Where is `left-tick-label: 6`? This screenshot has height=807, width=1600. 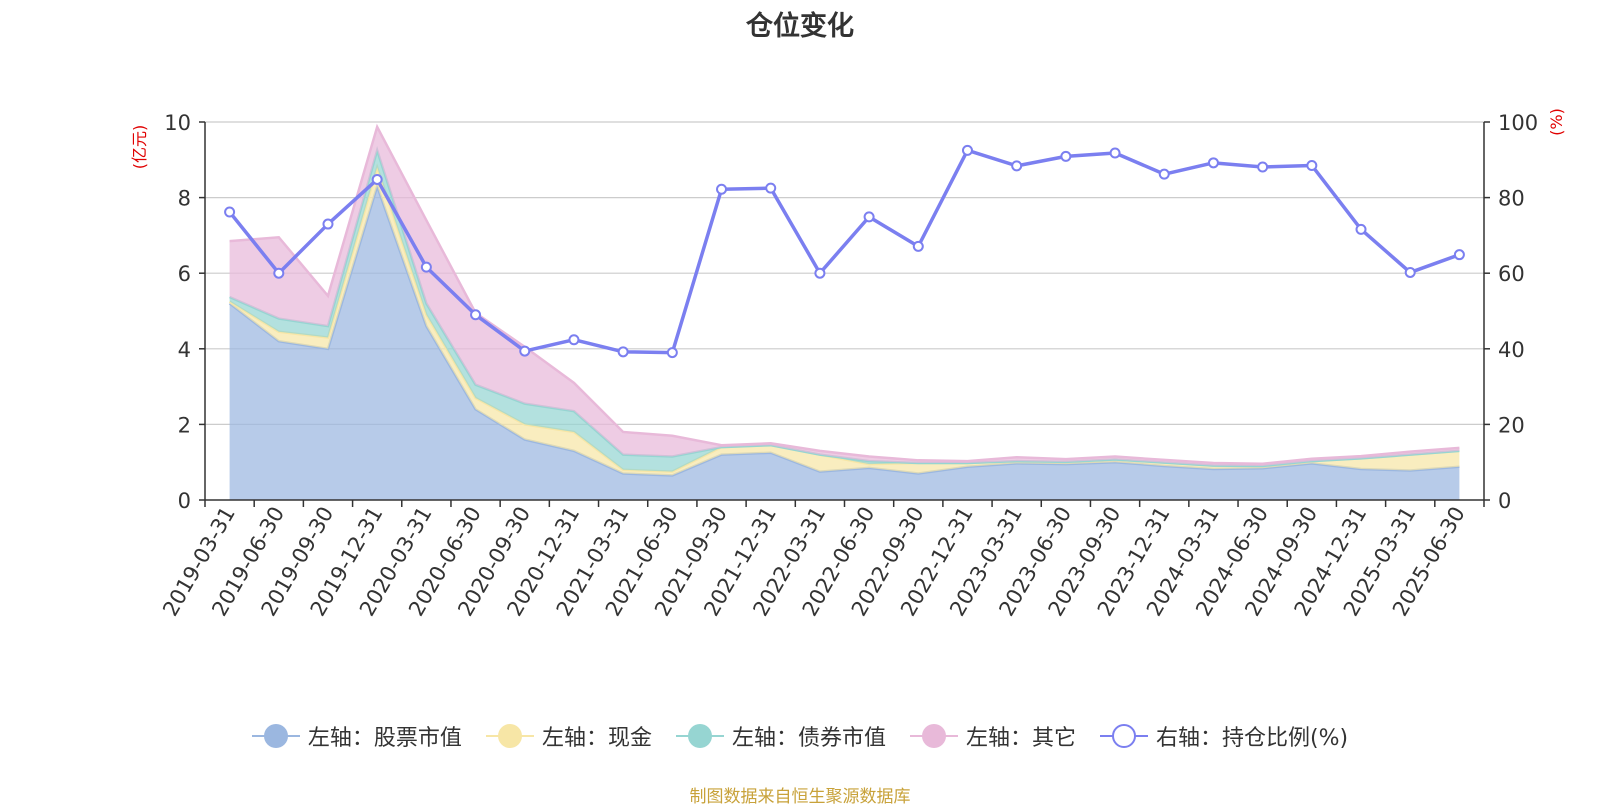
left-tick-label: 6 is located at coordinates (184, 274).